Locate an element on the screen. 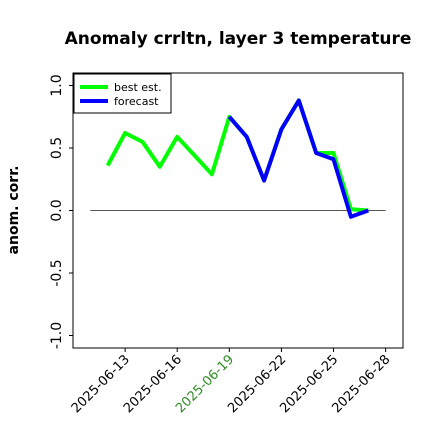 The width and height of the screenshot is (440, 445). y-tick-label: -1.0 is located at coordinates (57, 335).